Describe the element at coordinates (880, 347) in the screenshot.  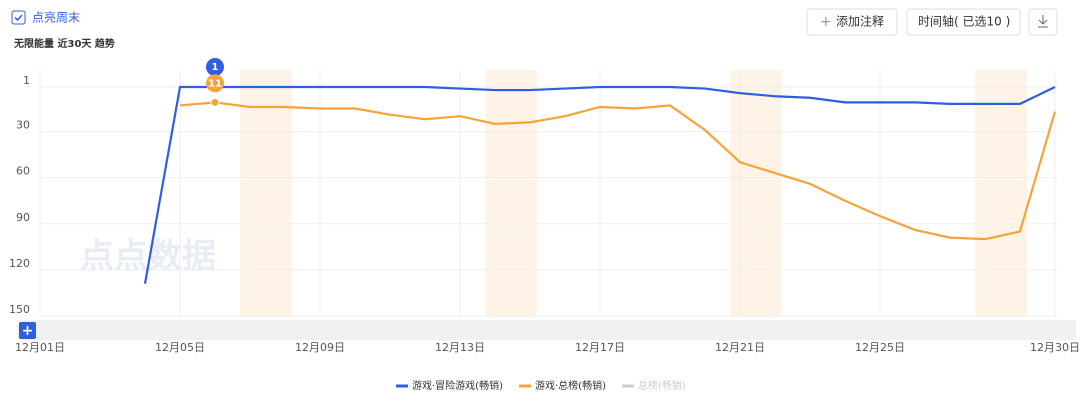
I see `x-tick-label: 12月25日` at that location.